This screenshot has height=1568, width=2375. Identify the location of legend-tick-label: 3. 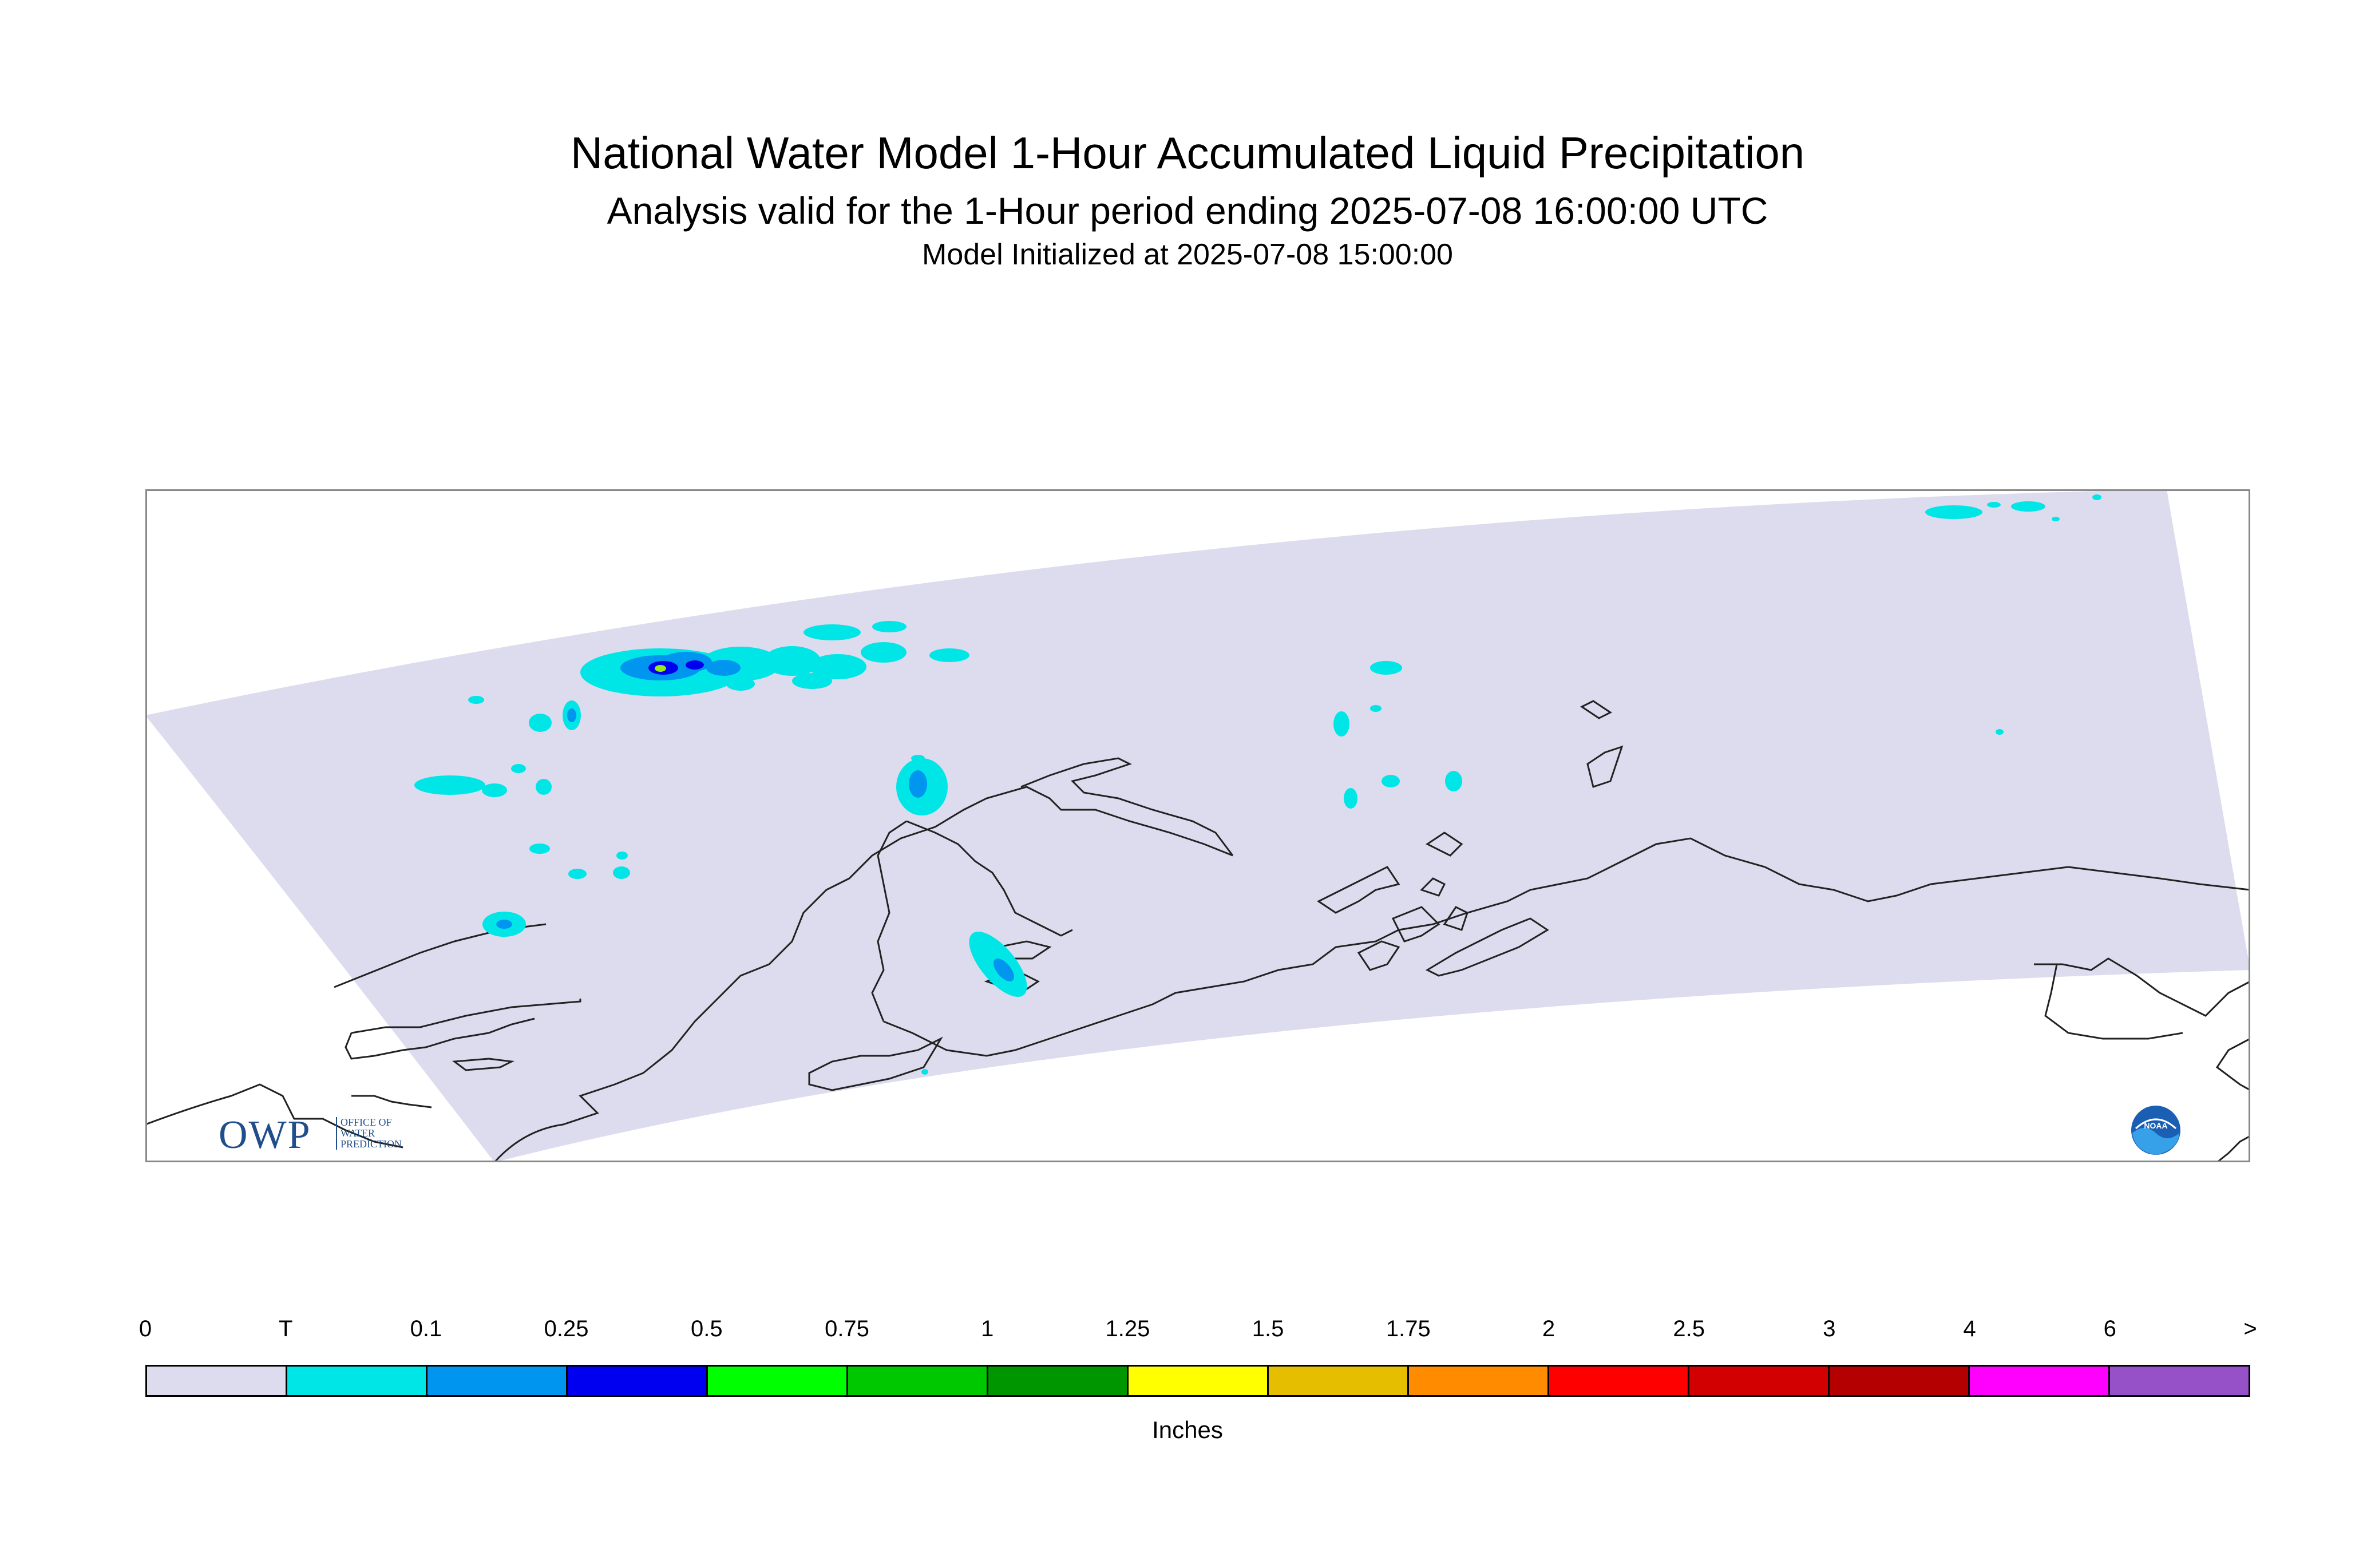
(1829, 1328).